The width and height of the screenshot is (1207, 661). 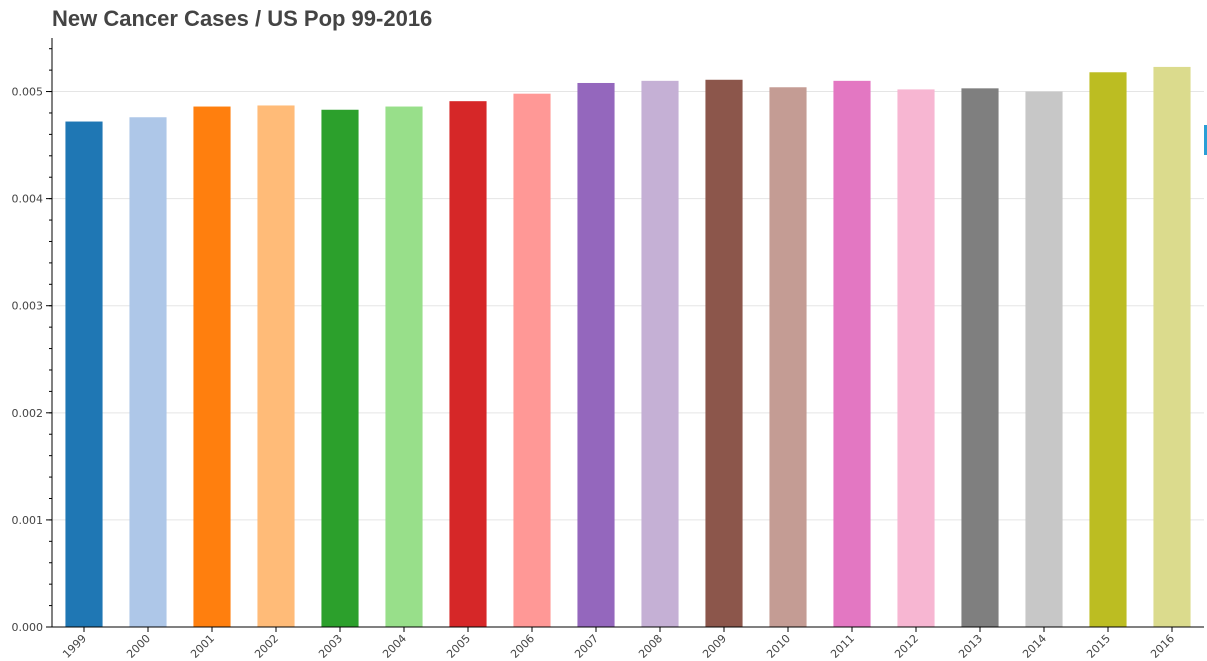 I want to click on y-tick-label: 0.005, so click(x=28, y=92).